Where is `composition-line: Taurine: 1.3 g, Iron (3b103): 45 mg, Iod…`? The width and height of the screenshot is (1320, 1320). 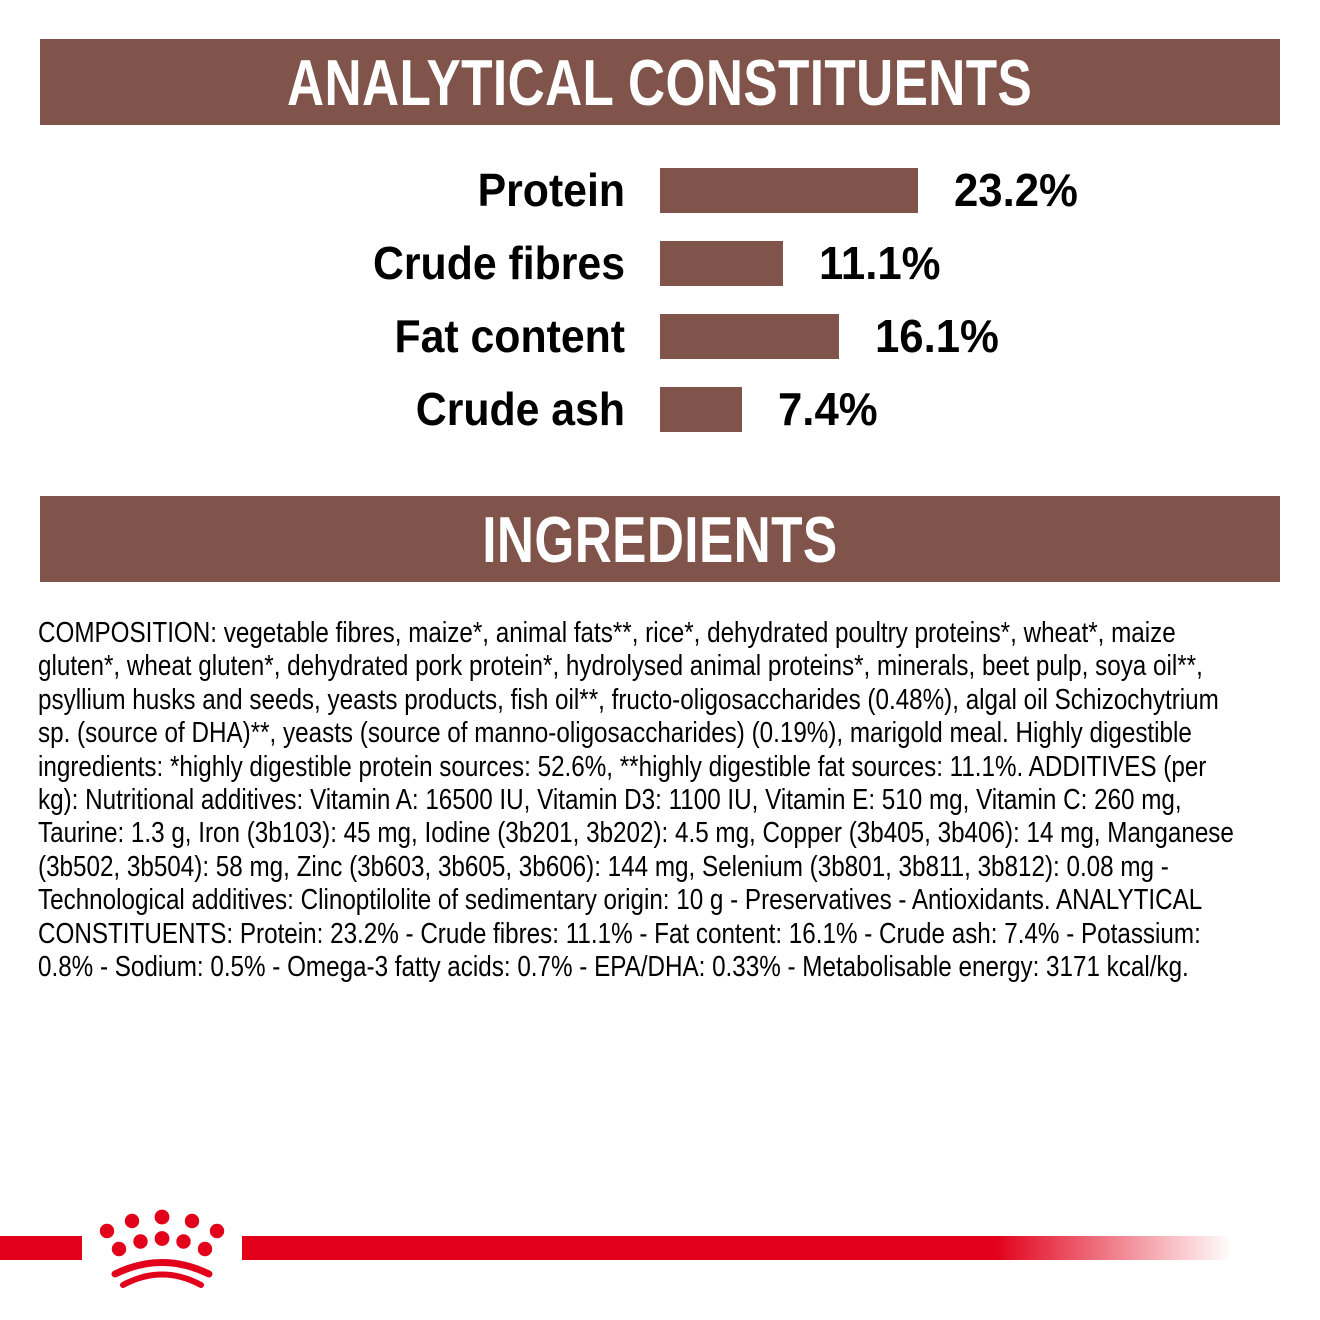 composition-line: Taurine: 1.3 g, Iron (3b103): 45 mg, Iod… is located at coordinates (636, 833).